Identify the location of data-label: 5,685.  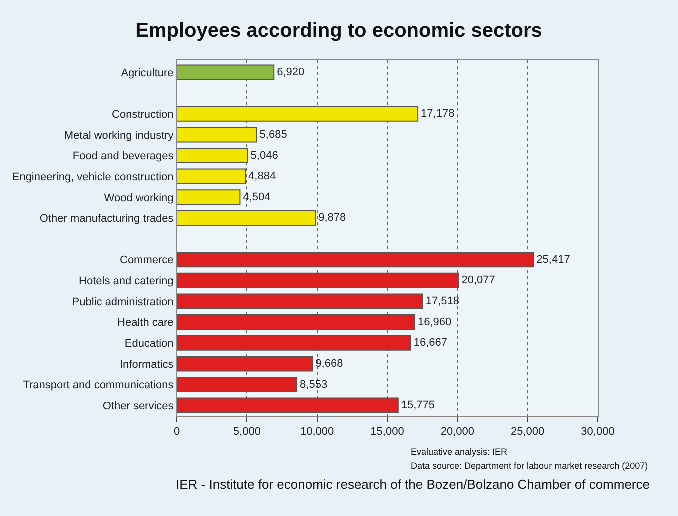
(274, 134).